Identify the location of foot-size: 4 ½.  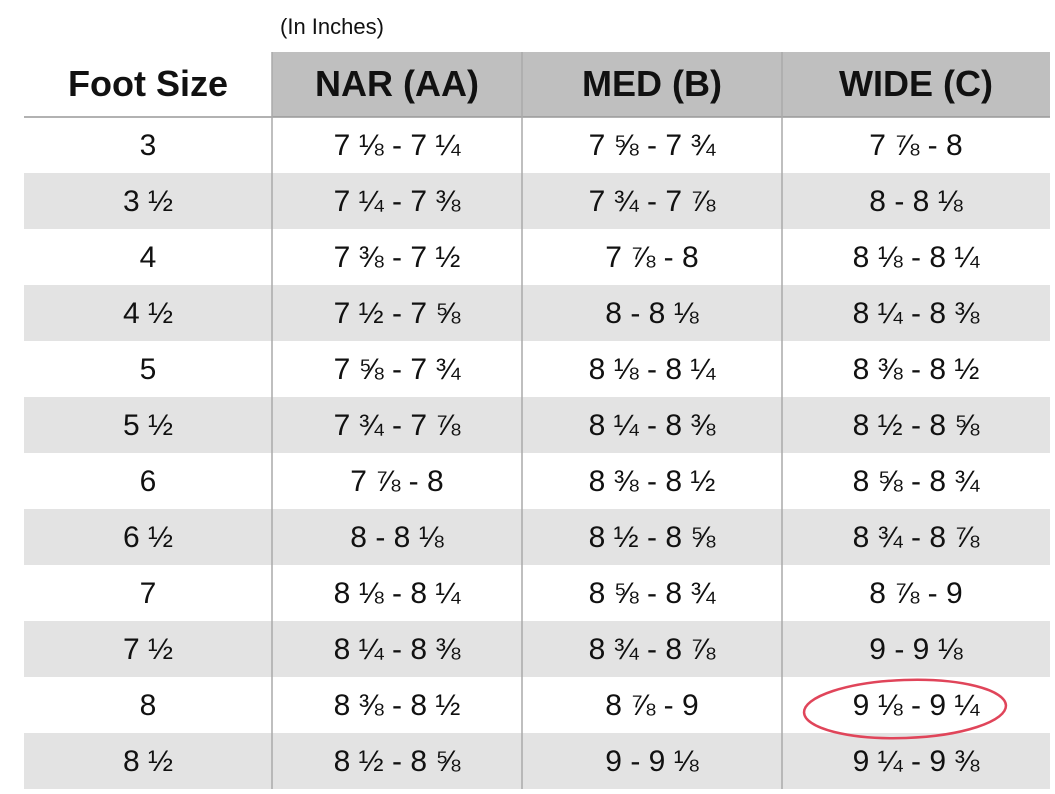
(148, 313).